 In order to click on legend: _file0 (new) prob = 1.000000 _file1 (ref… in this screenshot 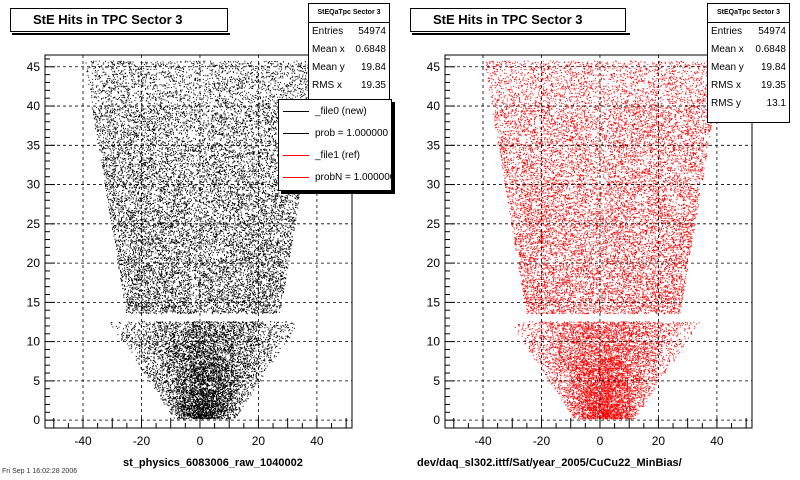, I will do `click(335, 145)`.